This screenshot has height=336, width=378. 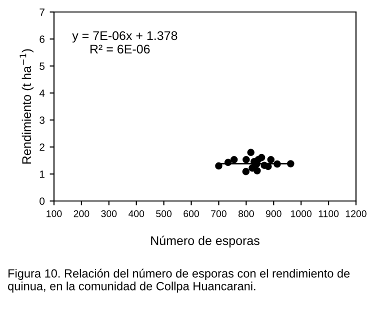 I want to click on y-tick-label: 2, so click(x=42, y=147).